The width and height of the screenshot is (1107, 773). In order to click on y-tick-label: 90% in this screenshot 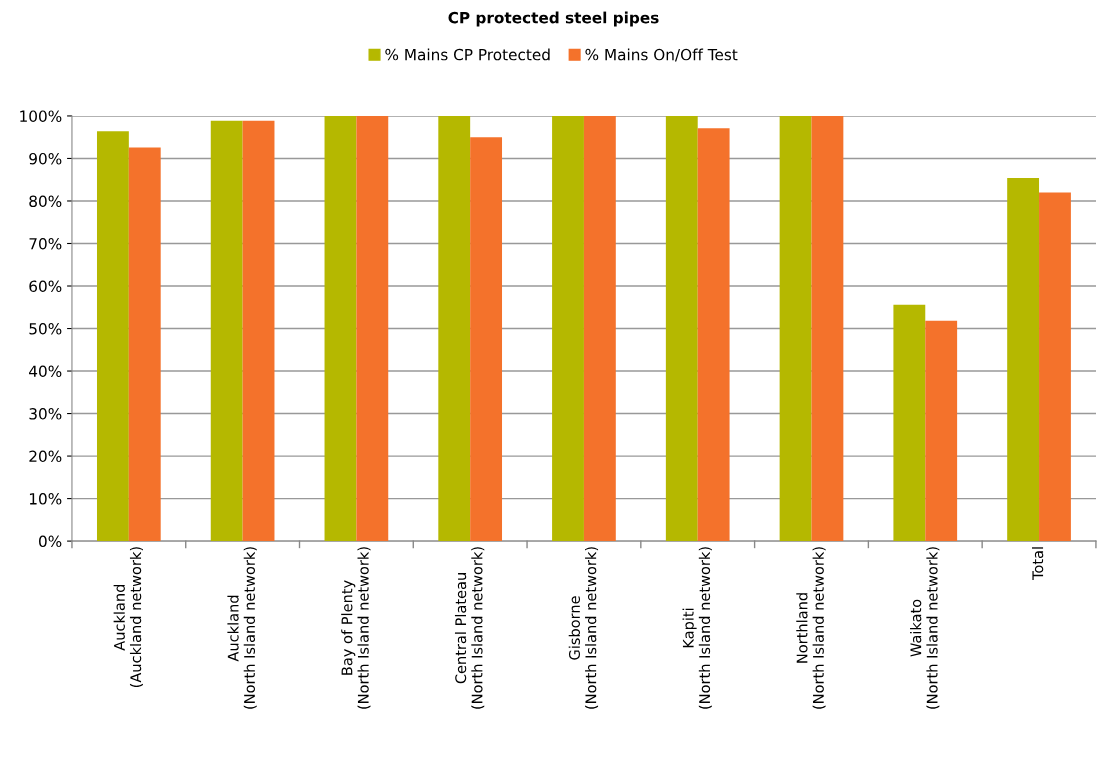, I will do `click(45, 158)`.